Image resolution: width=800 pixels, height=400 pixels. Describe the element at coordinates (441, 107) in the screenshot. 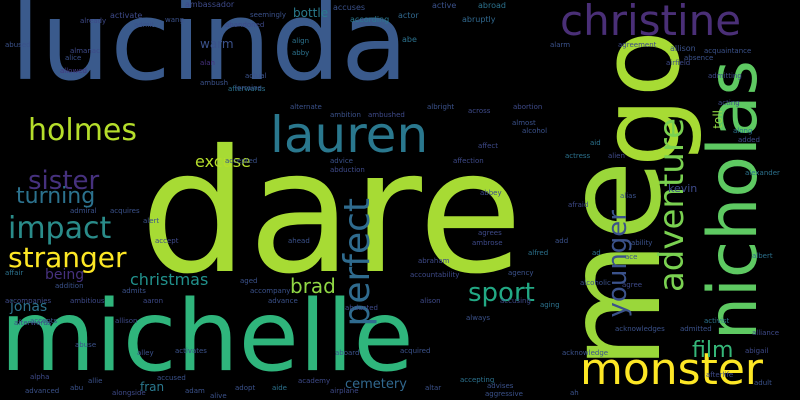

I see `word-albright: albright` at that location.